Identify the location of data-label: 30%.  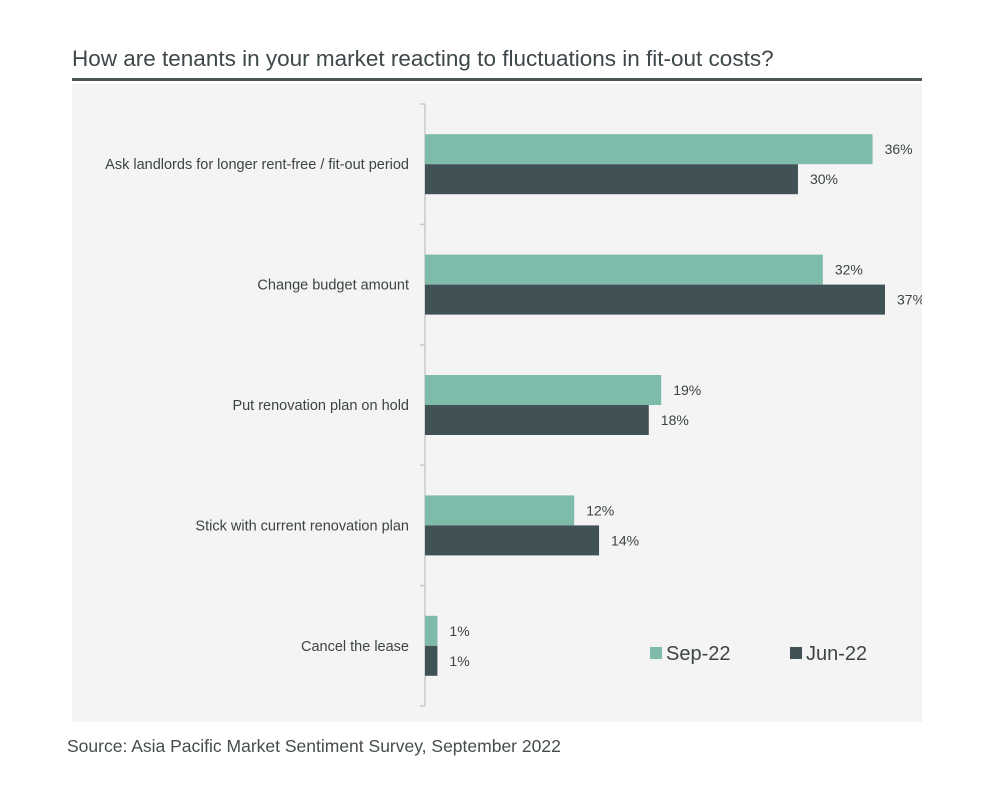
(824, 179).